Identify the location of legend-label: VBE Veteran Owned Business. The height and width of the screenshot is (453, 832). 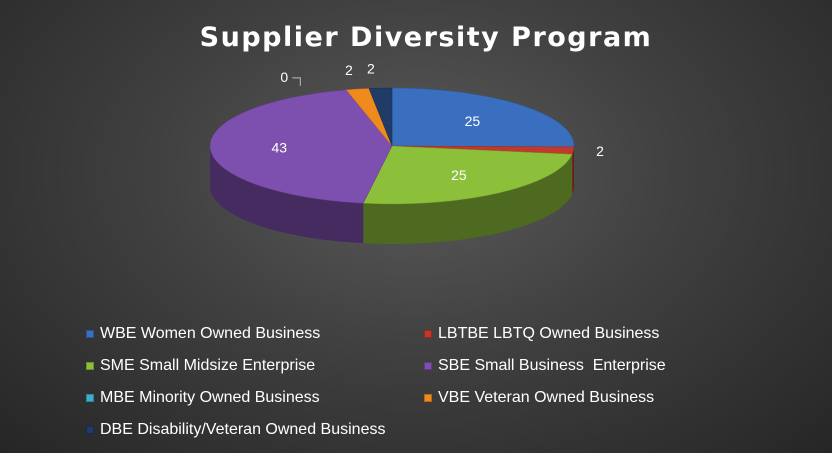
(546, 397).